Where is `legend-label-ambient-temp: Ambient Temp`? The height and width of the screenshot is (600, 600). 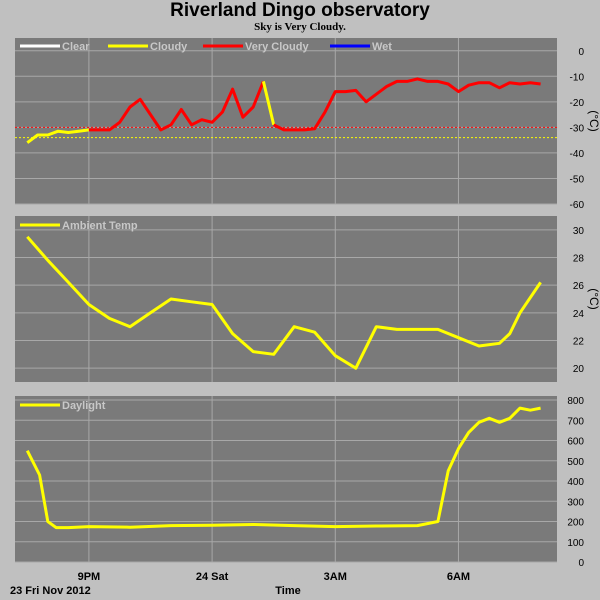 legend-label-ambient-temp: Ambient Temp is located at coordinates (100, 226).